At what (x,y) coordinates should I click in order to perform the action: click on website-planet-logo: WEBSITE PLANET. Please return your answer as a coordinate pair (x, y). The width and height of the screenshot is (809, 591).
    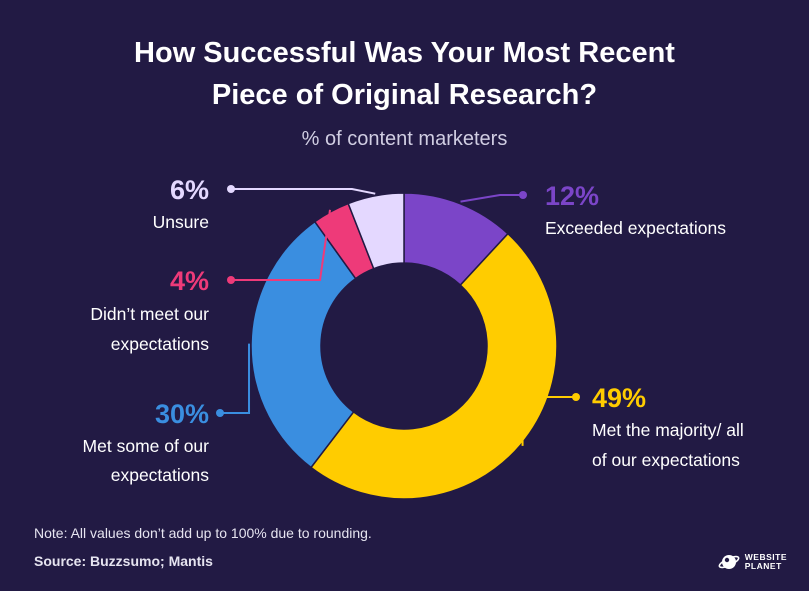
    Looking at the image, I should click on (752, 562).